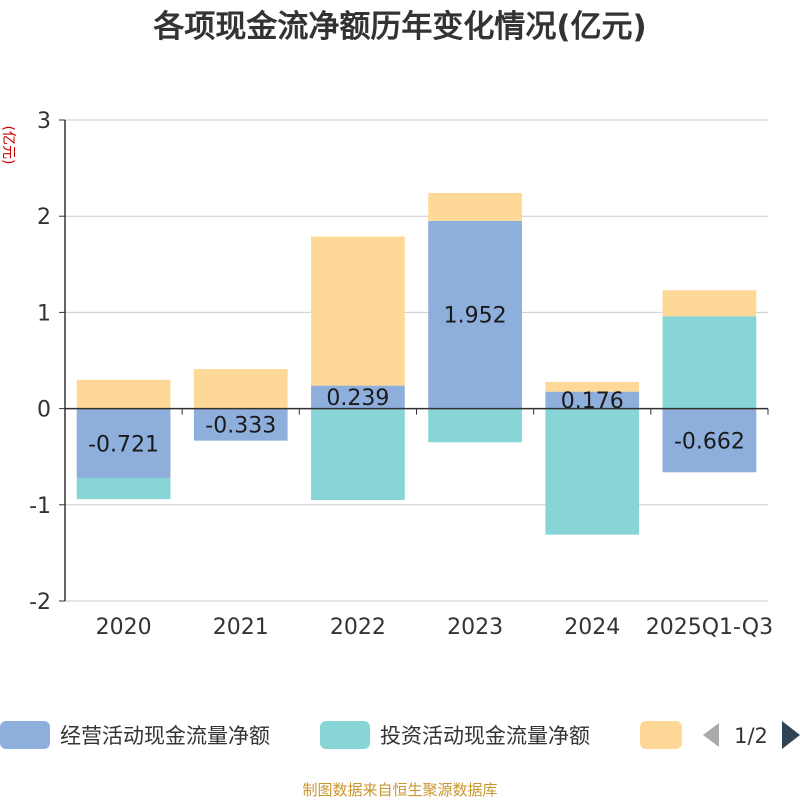 This screenshot has width=800, height=800. What do you see at coordinates (44, 217) in the screenshot?
I see `y-tick-label: 2` at bounding box center [44, 217].